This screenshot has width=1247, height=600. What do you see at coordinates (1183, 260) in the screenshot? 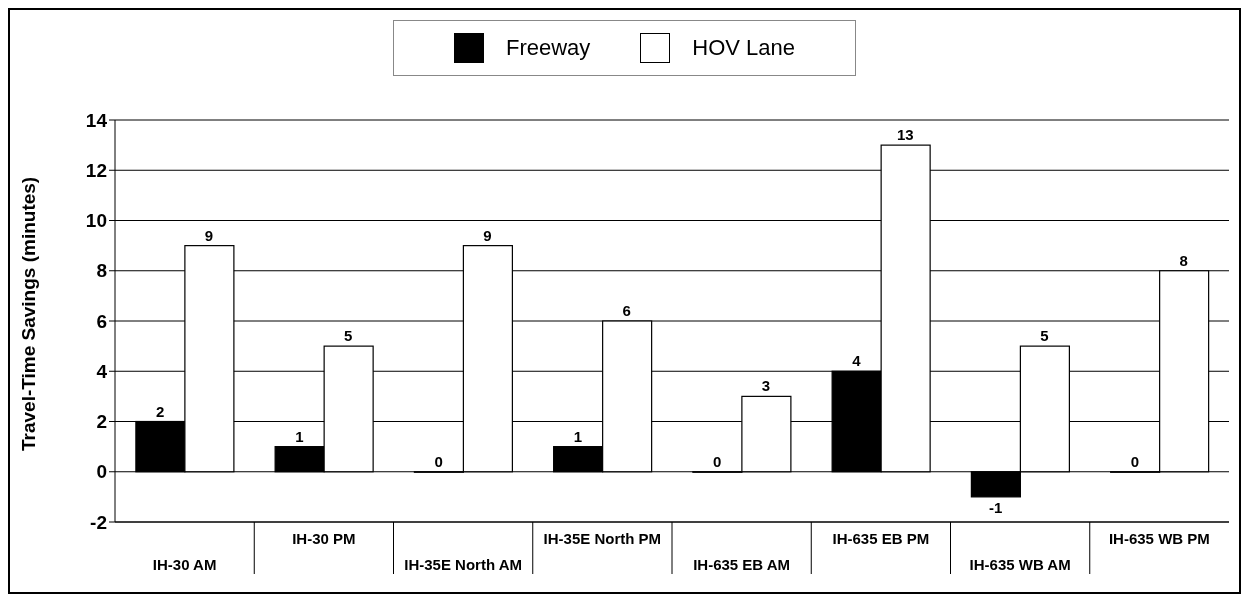
I see `data-label: 8` at bounding box center [1183, 260].